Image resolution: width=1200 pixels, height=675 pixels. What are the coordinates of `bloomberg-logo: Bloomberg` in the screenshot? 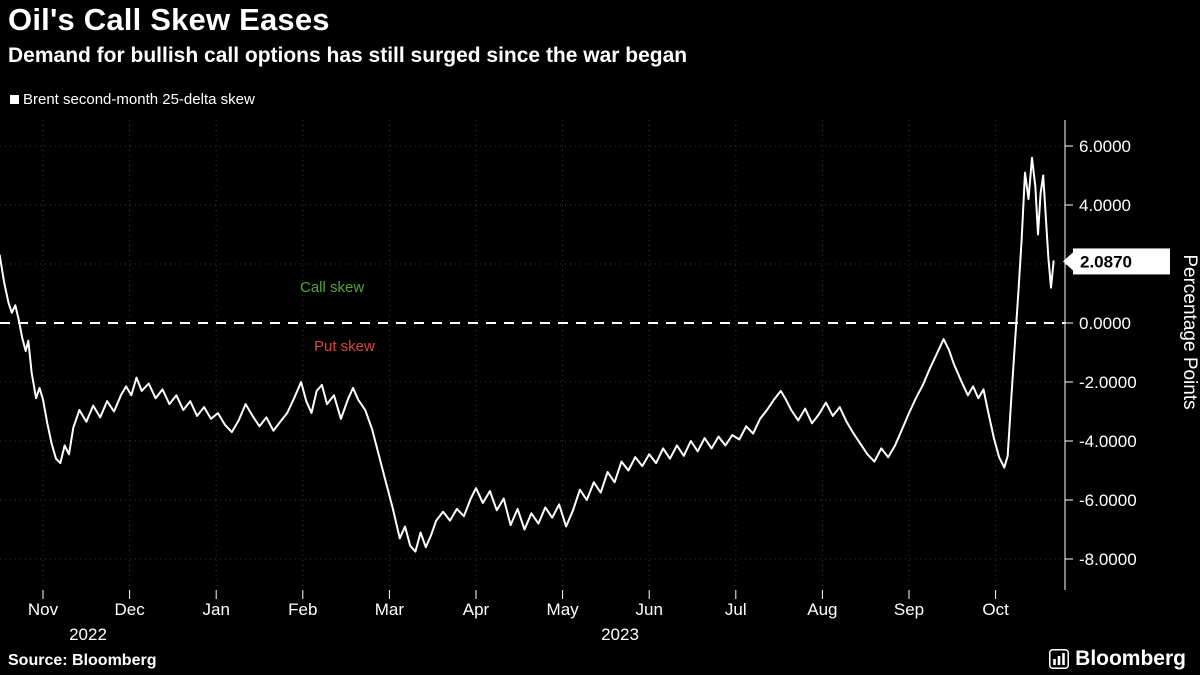 It's located at (1117, 659).